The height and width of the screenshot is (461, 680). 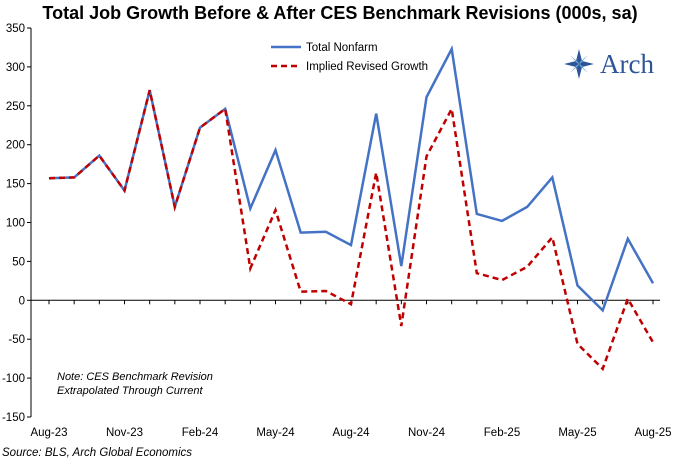 What do you see at coordinates (48, 433) in the screenshot?
I see `x-tick-label: Aug-23` at bounding box center [48, 433].